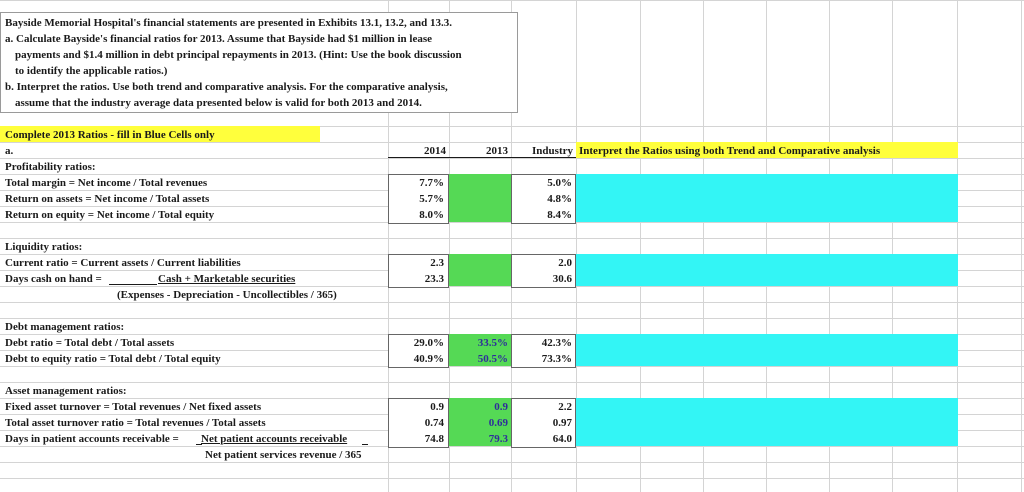 The height and width of the screenshot is (492, 1024). I want to click on asset-interpret-input, so click(767, 422).